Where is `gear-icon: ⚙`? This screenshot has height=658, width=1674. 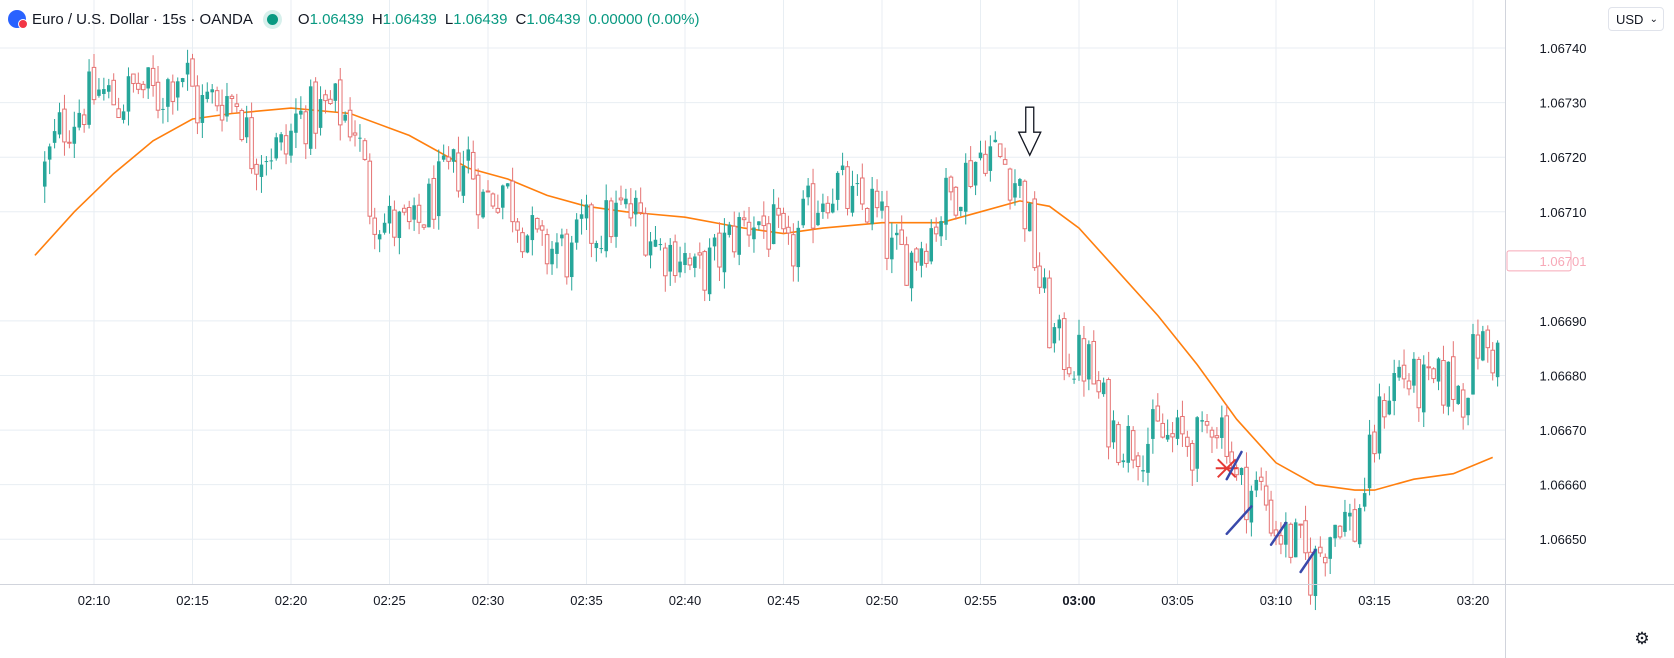 gear-icon: ⚙ is located at coordinates (1642, 638).